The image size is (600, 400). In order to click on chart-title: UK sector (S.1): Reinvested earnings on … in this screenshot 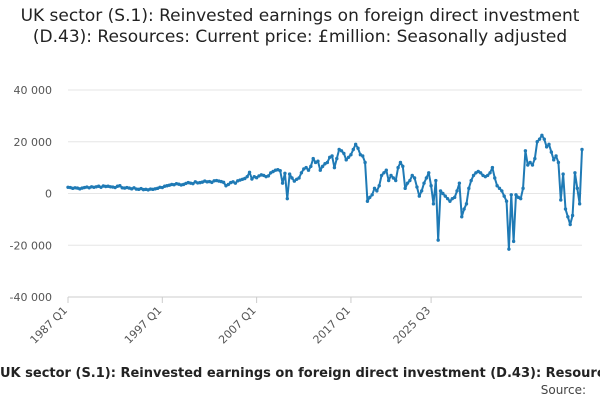, I will do `click(300, 26)`.